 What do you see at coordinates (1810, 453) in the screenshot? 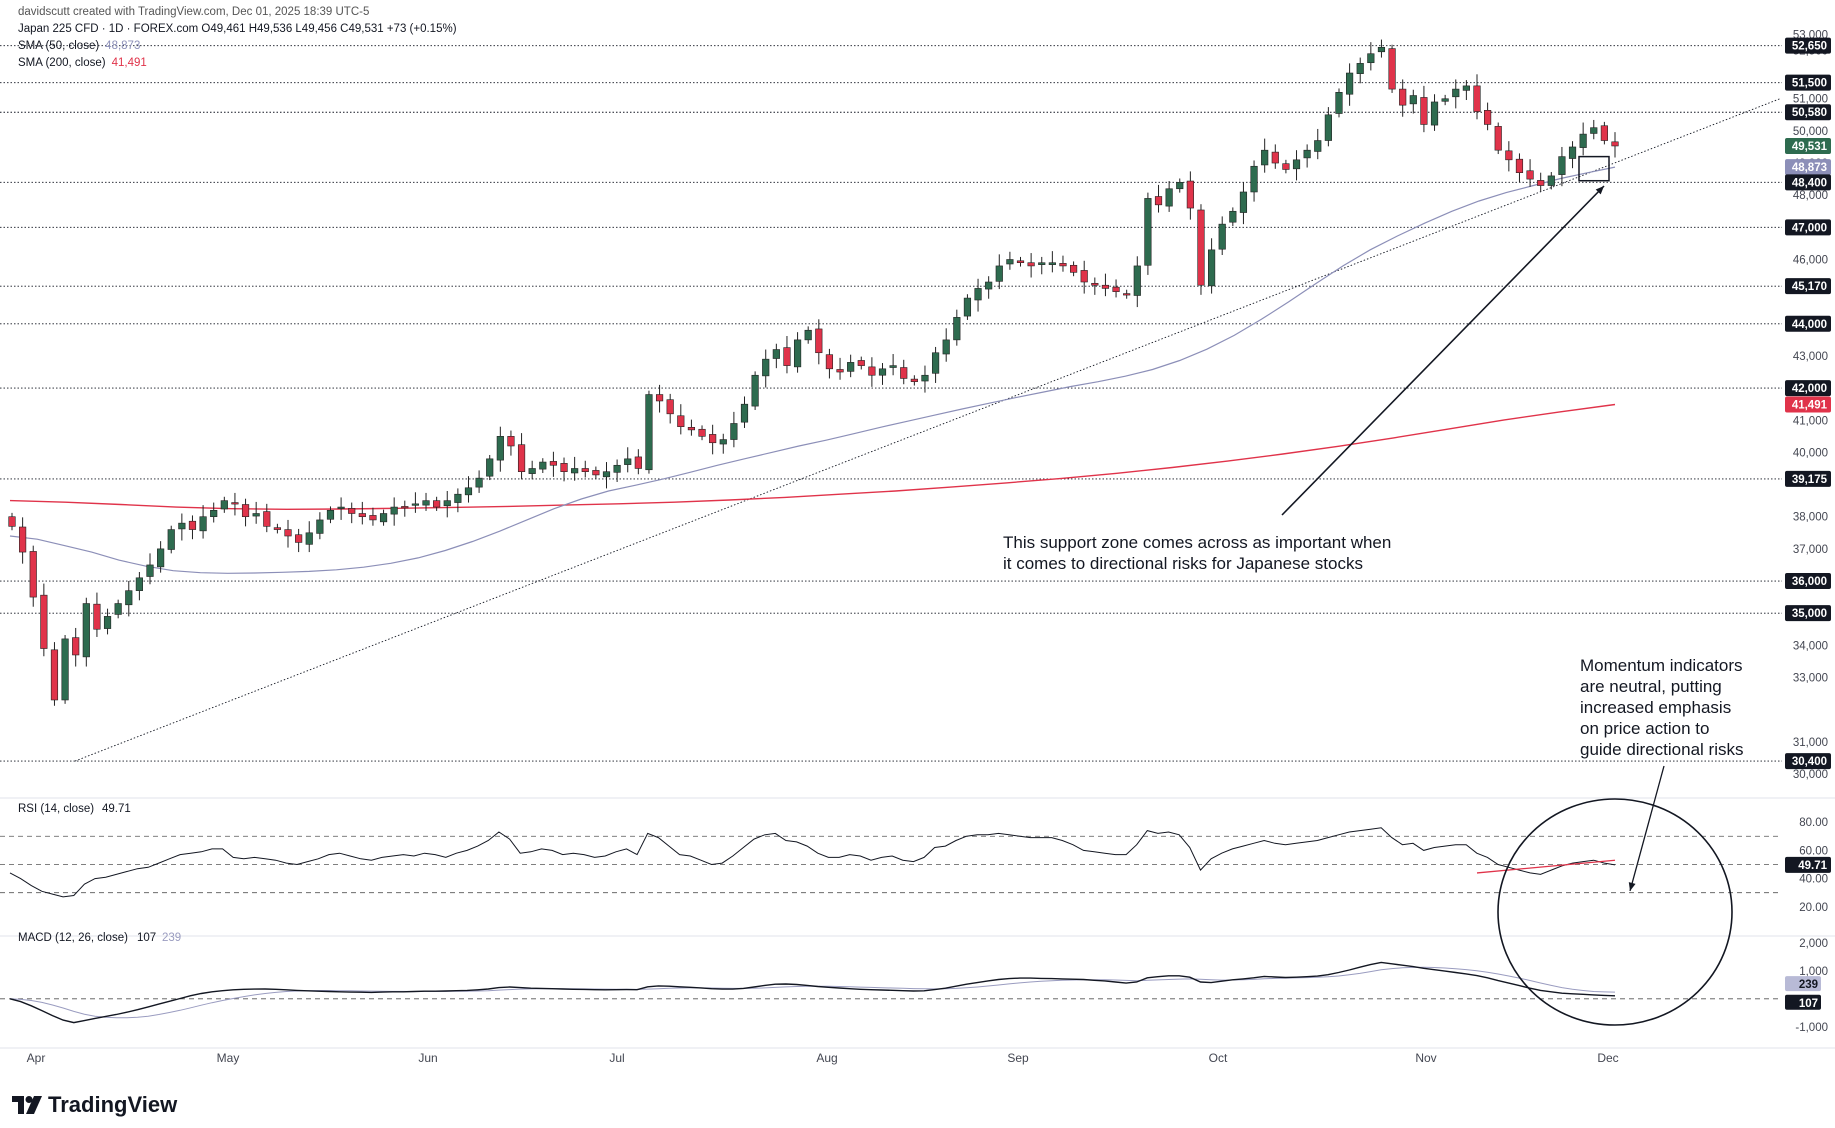
I see `y-tick-label: 40,000` at bounding box center [1810, 453].